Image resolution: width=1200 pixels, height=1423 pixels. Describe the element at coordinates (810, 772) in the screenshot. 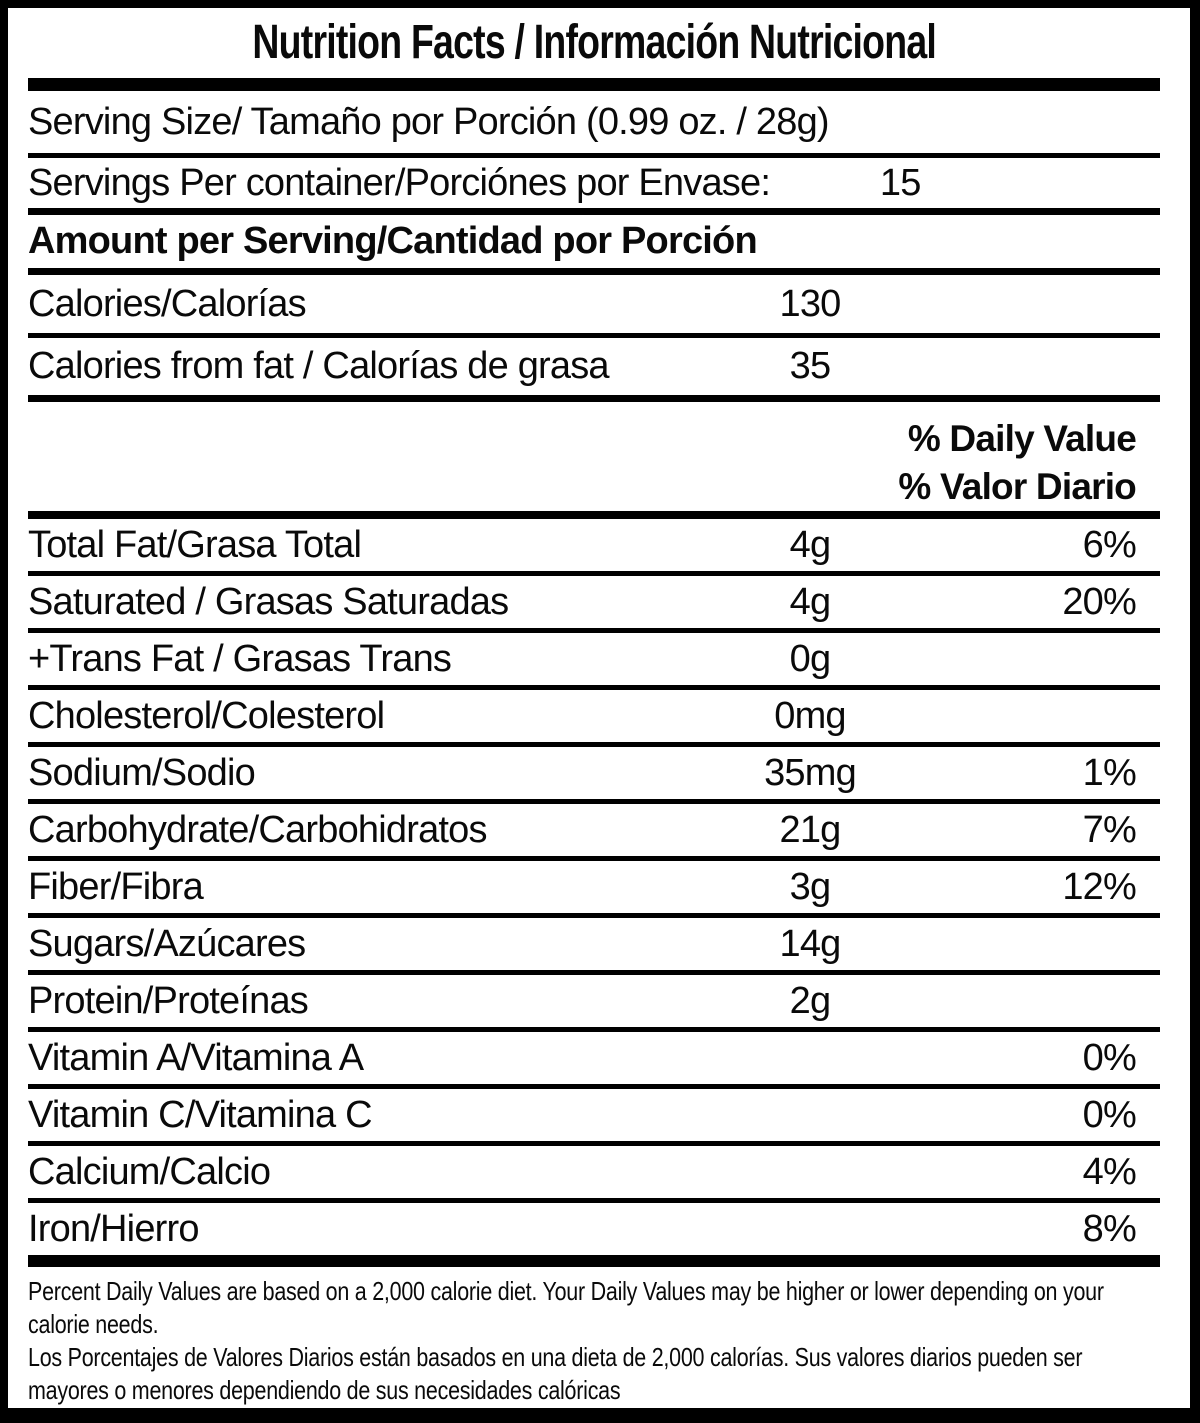

I see `nutrient-amount: 35mg` at that location.